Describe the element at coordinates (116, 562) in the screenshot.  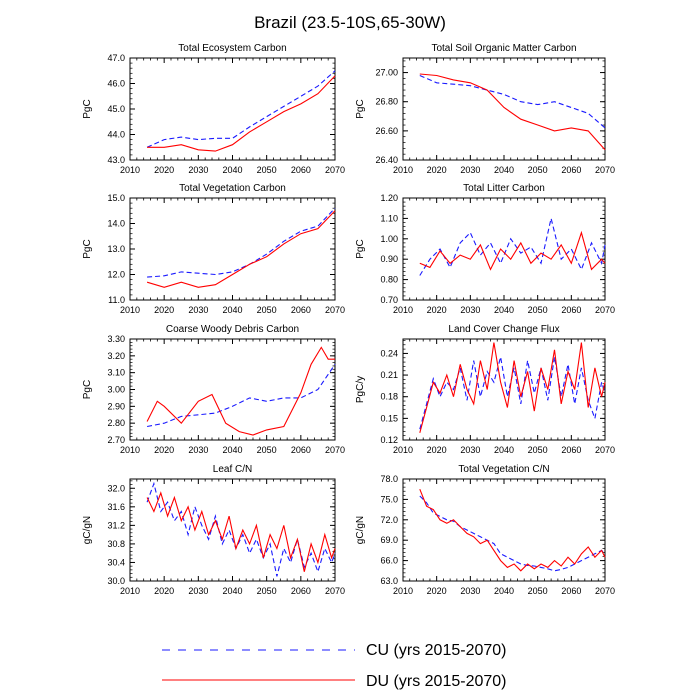
I see `y-tick-label: 30.4` at that location.